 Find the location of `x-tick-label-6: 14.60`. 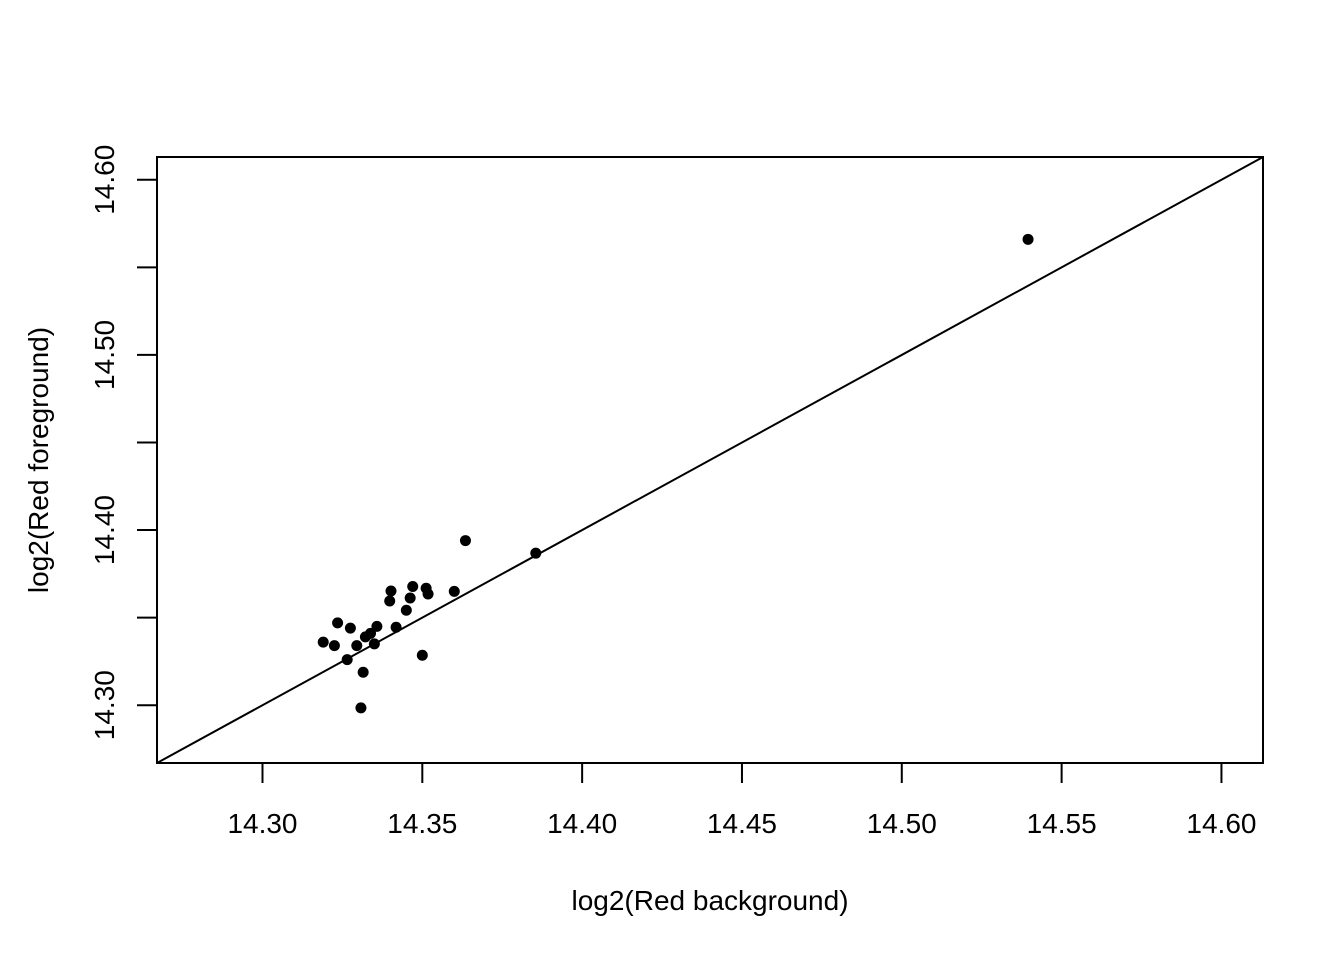

x-tick-label-6: 14.60 is located at coordinates (1221, 823).